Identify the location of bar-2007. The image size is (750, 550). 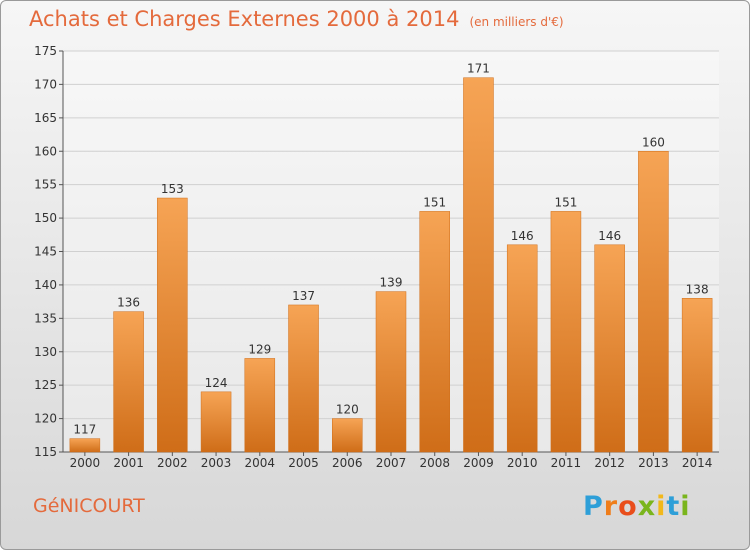
(391, 372).